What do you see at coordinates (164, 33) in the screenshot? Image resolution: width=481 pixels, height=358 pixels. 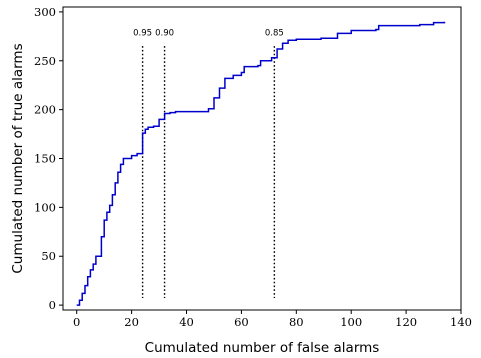 I see `threshold-label: 0.90` at bounding box center [164, 33].